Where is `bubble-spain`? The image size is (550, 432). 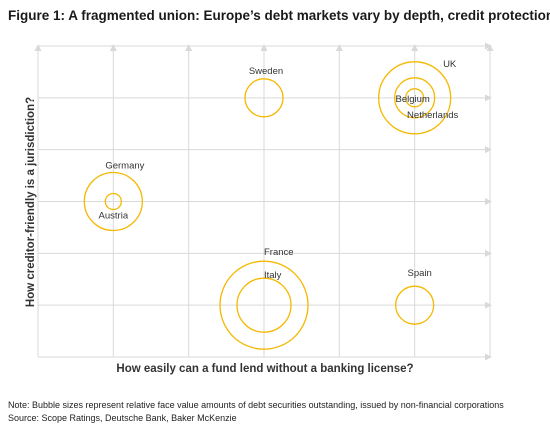 bubble-spain is located at coordinates (415, 305).